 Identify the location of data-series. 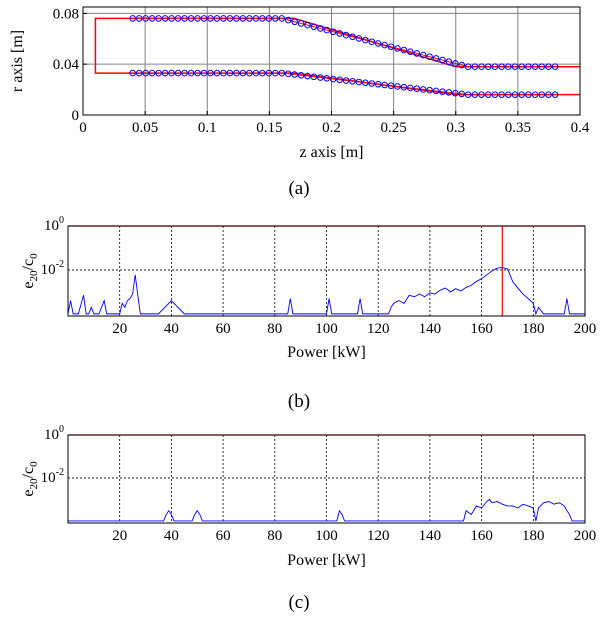
(326, 510).